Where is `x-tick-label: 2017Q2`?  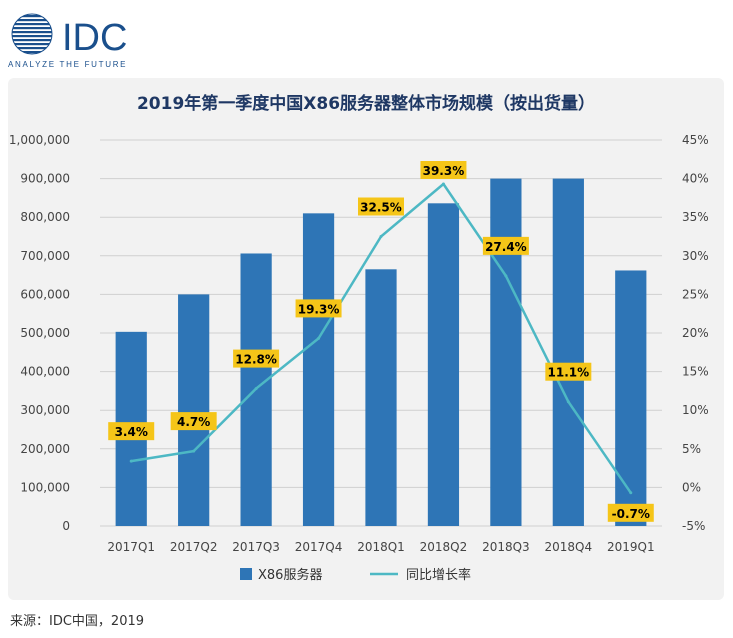
x-tick-label: 2017Q2 is located at coordinates (194, 547).